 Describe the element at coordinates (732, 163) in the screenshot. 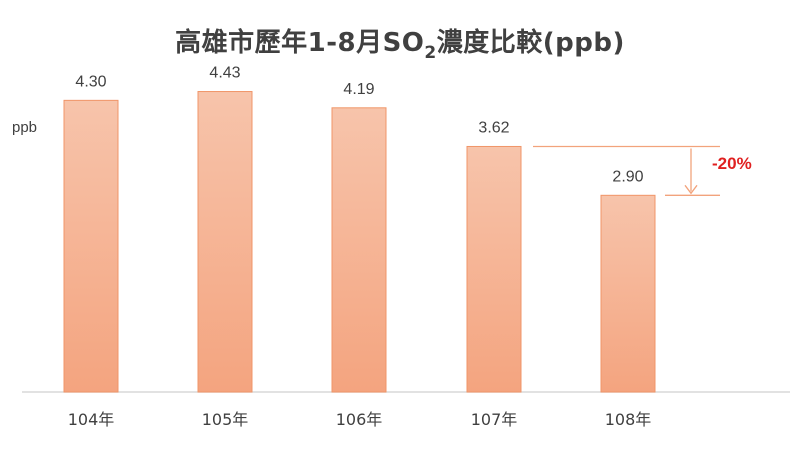

I see `annotation-percent-change: -20%` at that location.